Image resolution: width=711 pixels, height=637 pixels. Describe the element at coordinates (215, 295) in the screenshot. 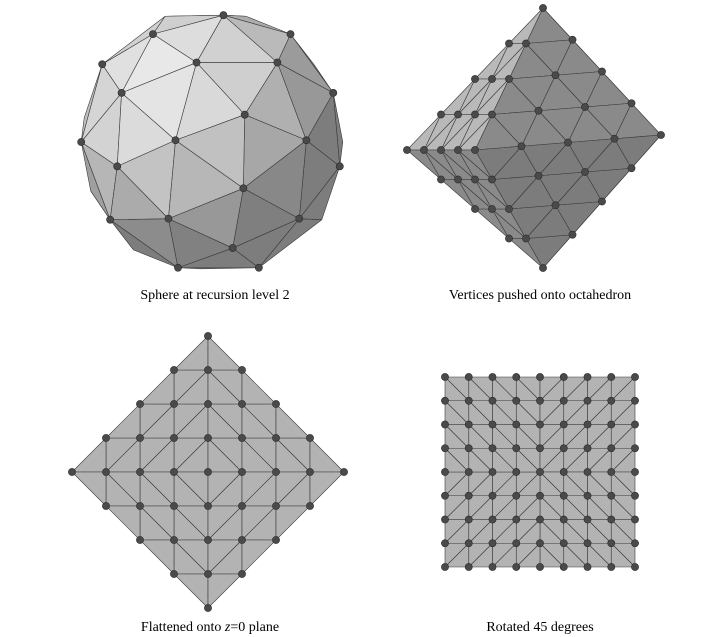

I see `sphere-caption: Sphere at recursion level 2` at that location.